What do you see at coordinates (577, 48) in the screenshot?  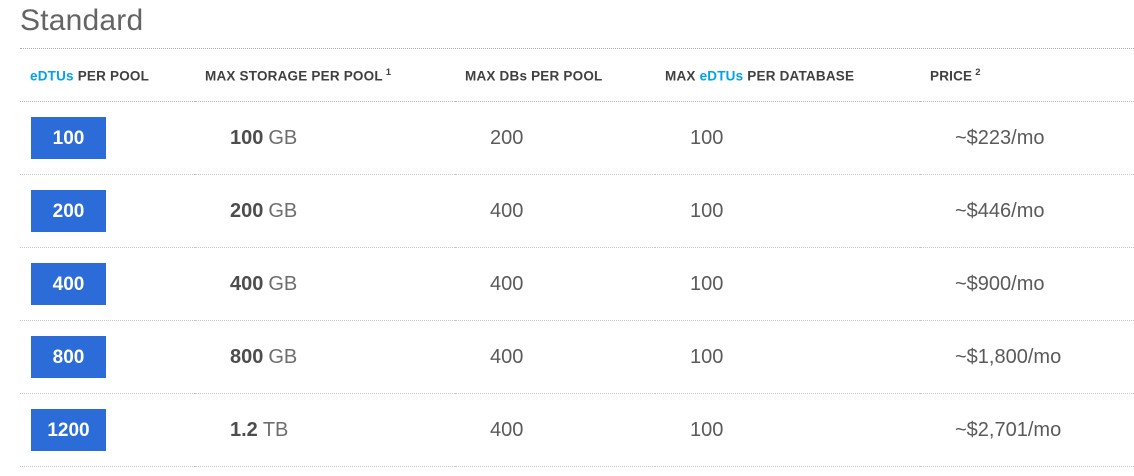 I see `title-divider` at bounding box center [577, 48].